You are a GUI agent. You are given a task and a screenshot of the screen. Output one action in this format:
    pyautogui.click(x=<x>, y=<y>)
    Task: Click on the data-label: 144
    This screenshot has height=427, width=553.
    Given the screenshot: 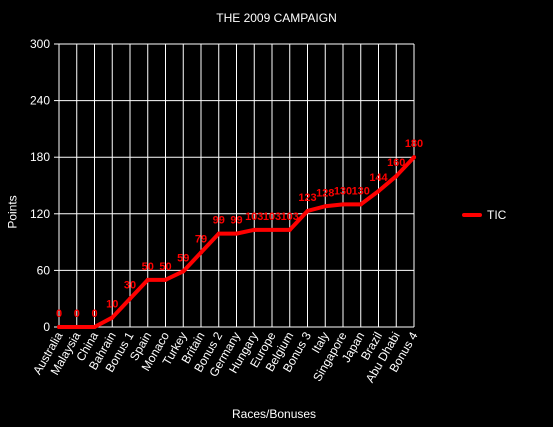 What is the action you would take?
    pyautogui.click(x=378, y=178)
    